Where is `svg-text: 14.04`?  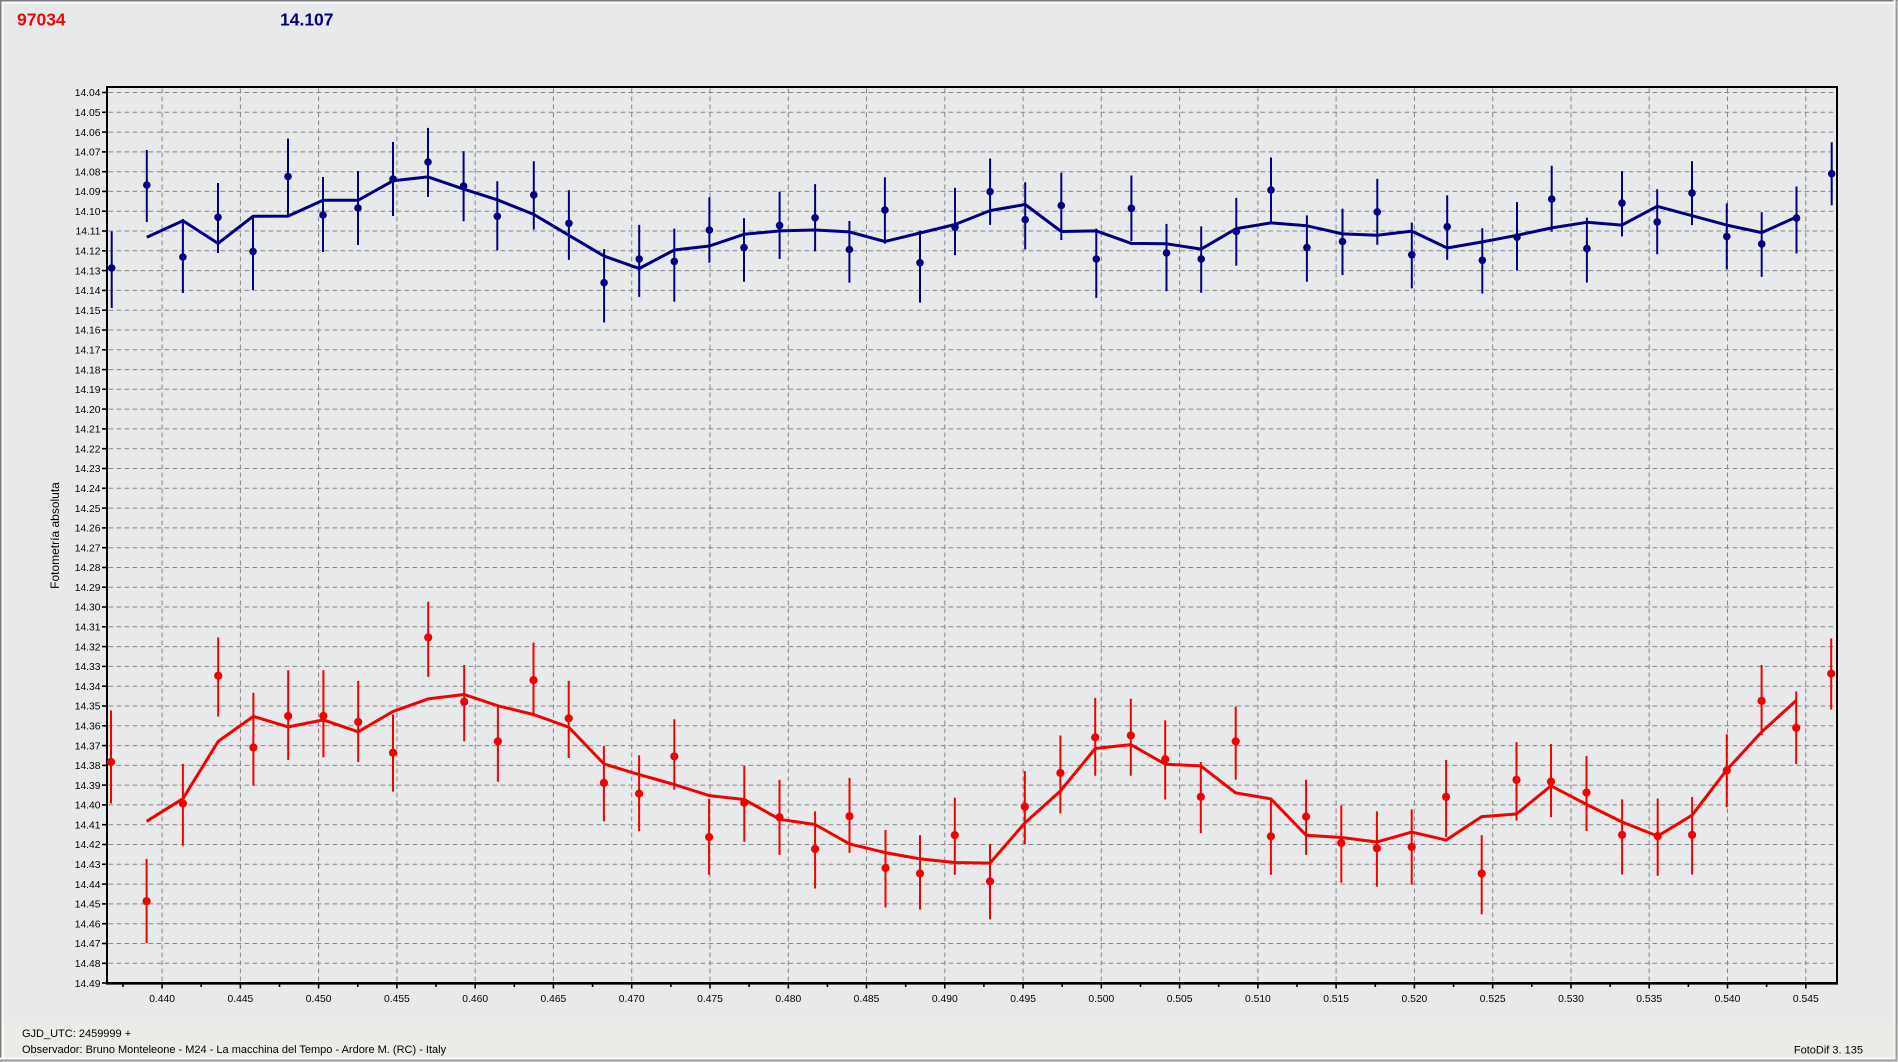
svg-text: 14.04 is located at coordinates (88, 93).